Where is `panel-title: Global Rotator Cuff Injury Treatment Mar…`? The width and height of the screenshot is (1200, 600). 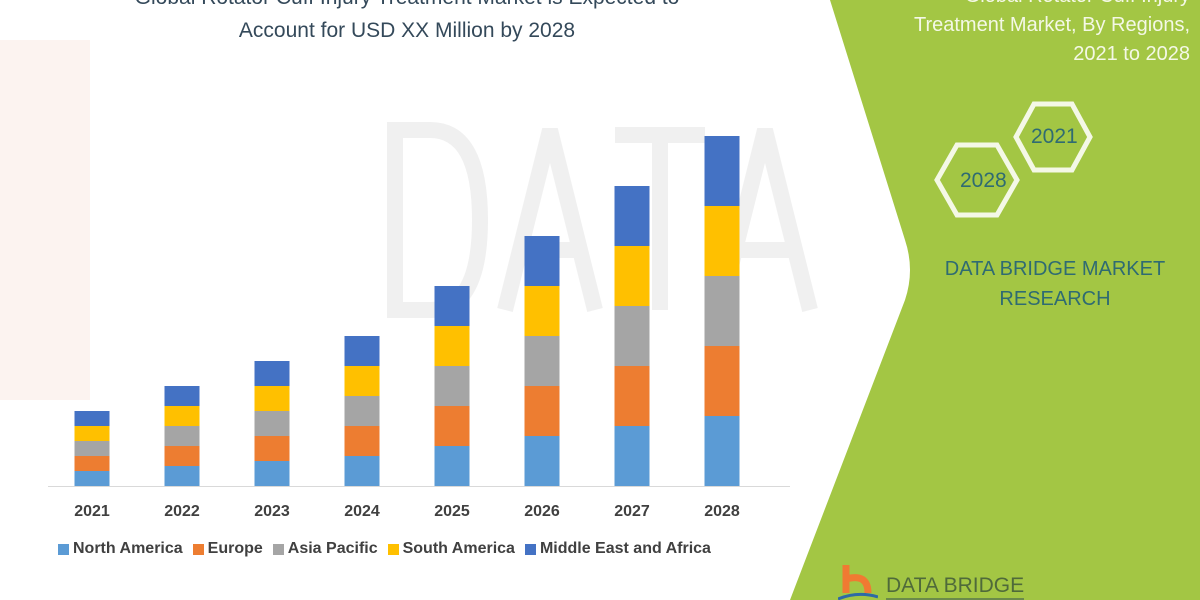 panel-title: Global Rotator Cuff Injury Treatment Mar… is located at coordinates (1052, 34).